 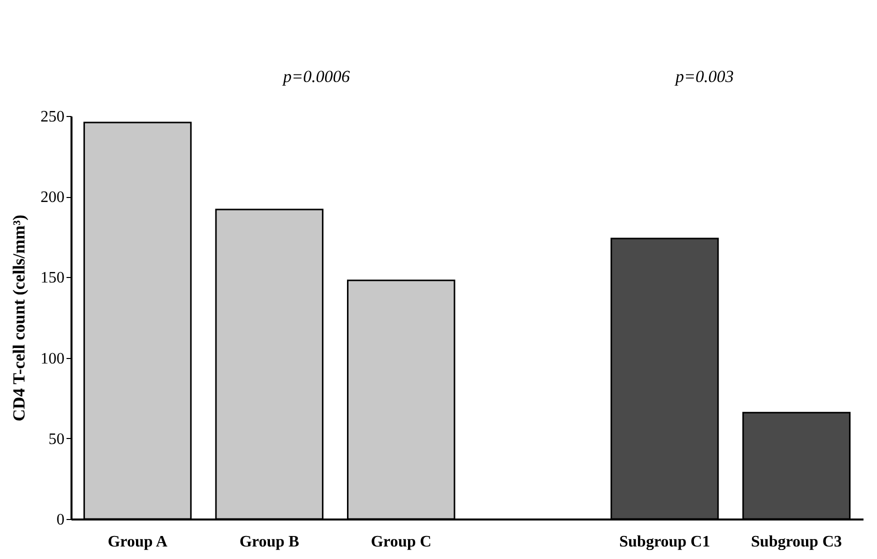 I want to click on x-tick-label: Group B, so click(x=269, y=542).